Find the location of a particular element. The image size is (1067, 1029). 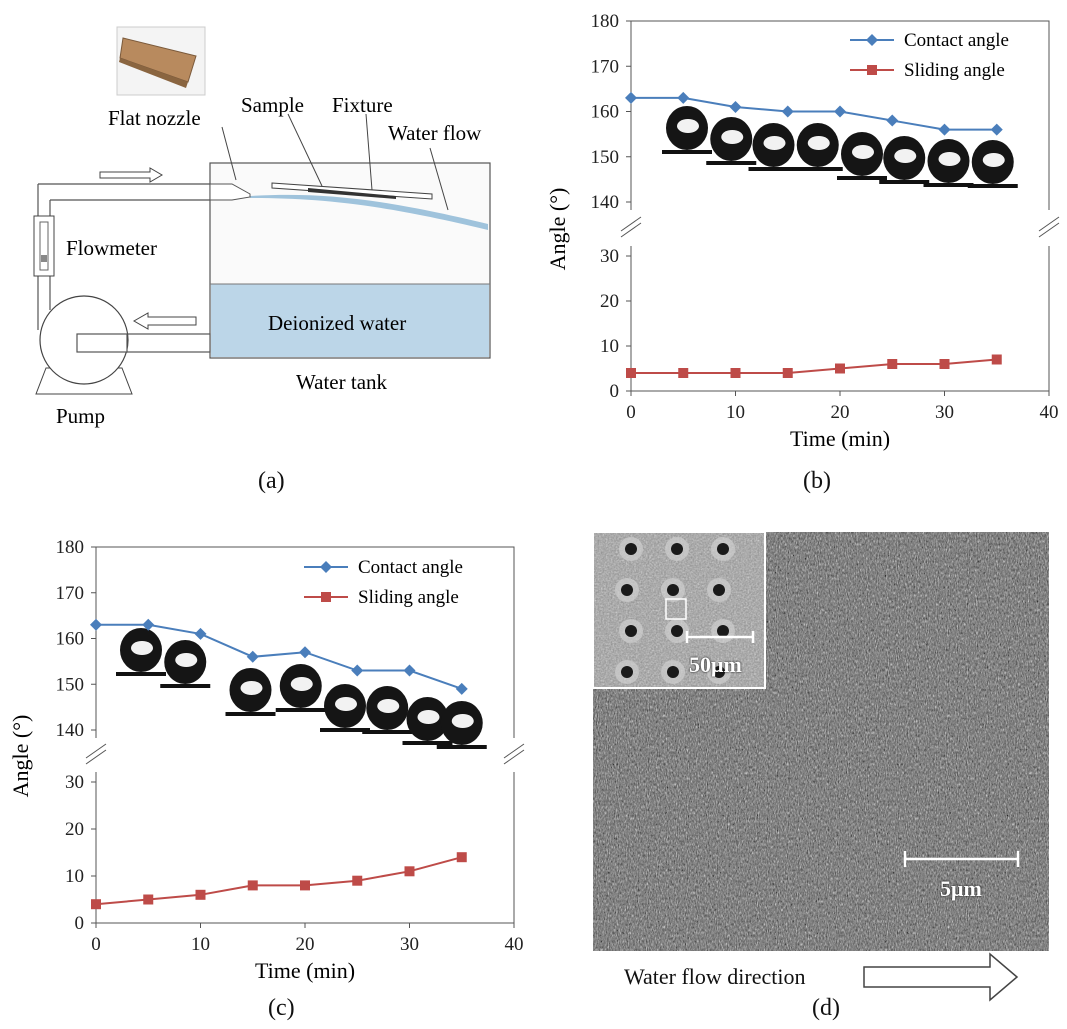

flow-direction-label: Water flow direction is located at coordinates (715, 976).